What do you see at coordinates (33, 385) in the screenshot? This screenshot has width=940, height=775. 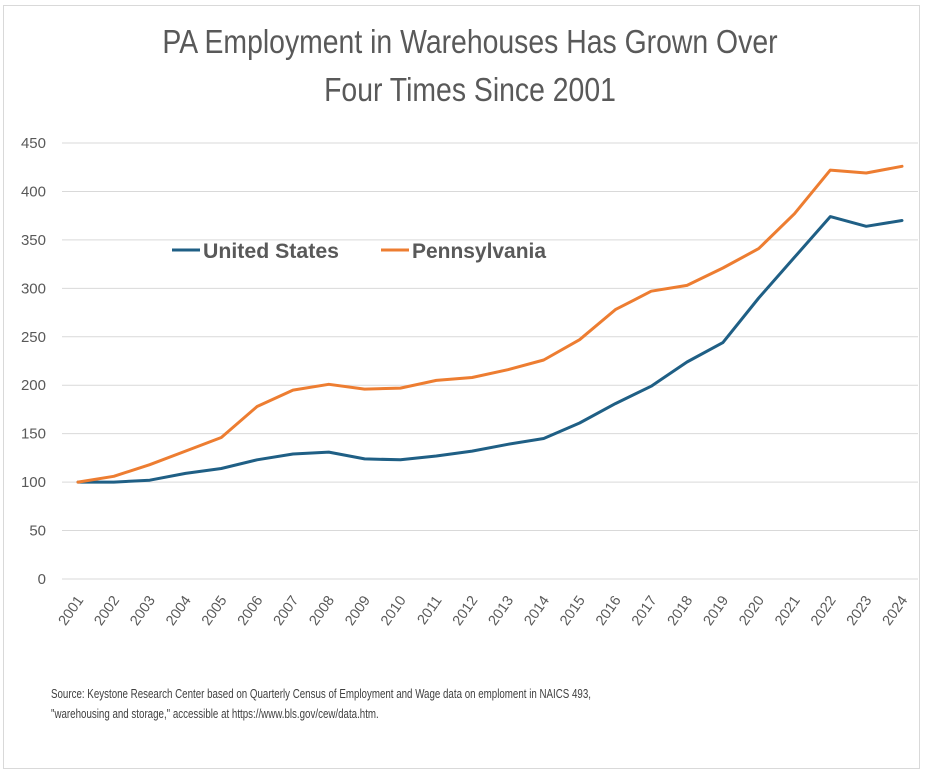 I see `y-tick-label: 200` at bounding box center [33, 385].